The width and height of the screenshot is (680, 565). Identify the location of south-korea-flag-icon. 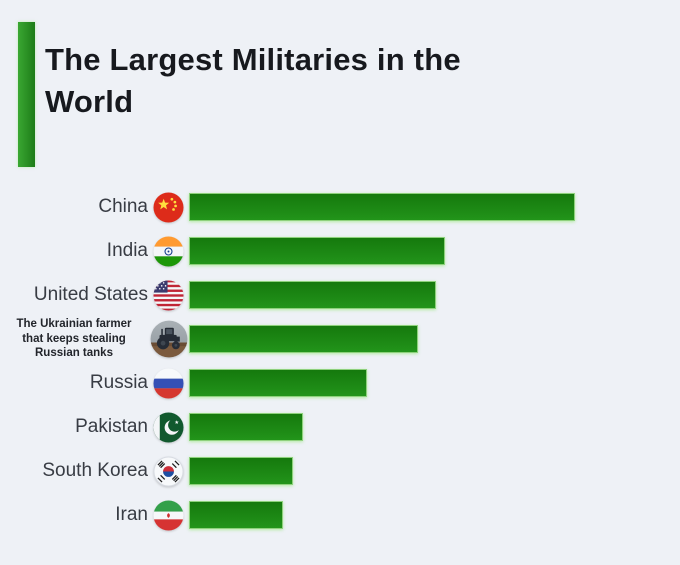
(168, 471).